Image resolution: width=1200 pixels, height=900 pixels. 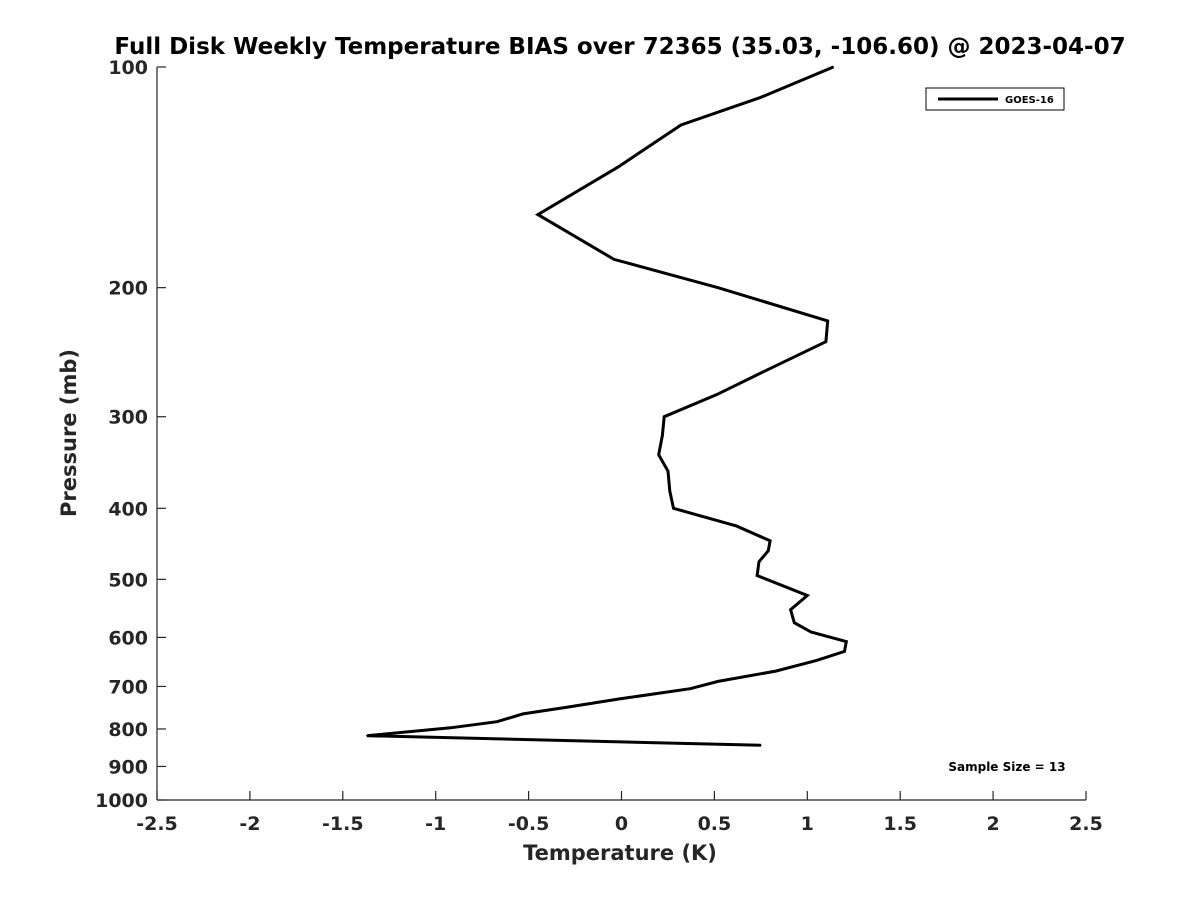 What do you see at coordinates (1006, 767) in the screenshot?
I see `sample-size-annotation: Sample Size = 13` at bounding box center [1006, 767].